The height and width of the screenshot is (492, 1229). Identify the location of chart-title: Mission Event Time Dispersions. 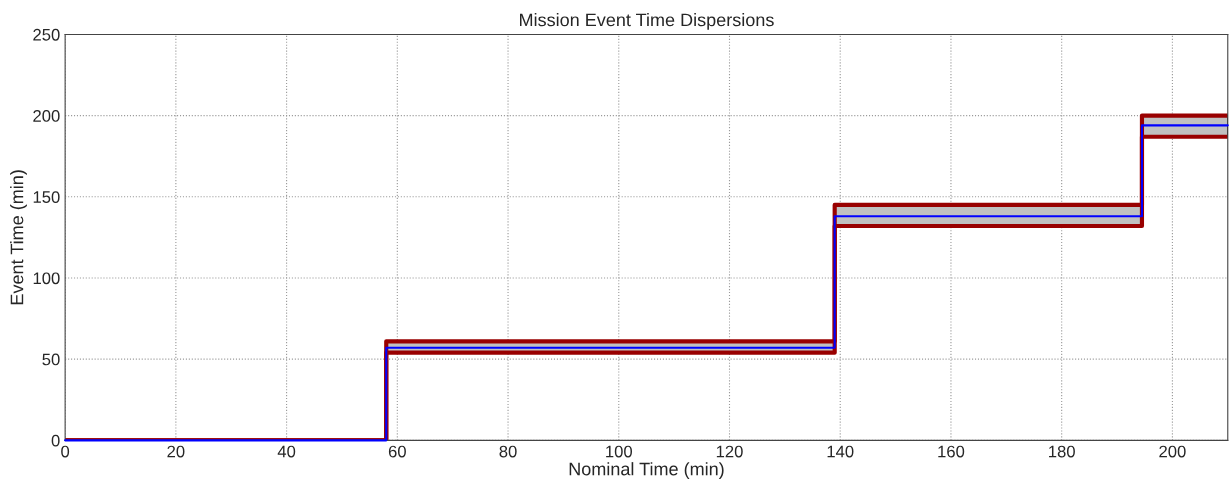
(647, 21).